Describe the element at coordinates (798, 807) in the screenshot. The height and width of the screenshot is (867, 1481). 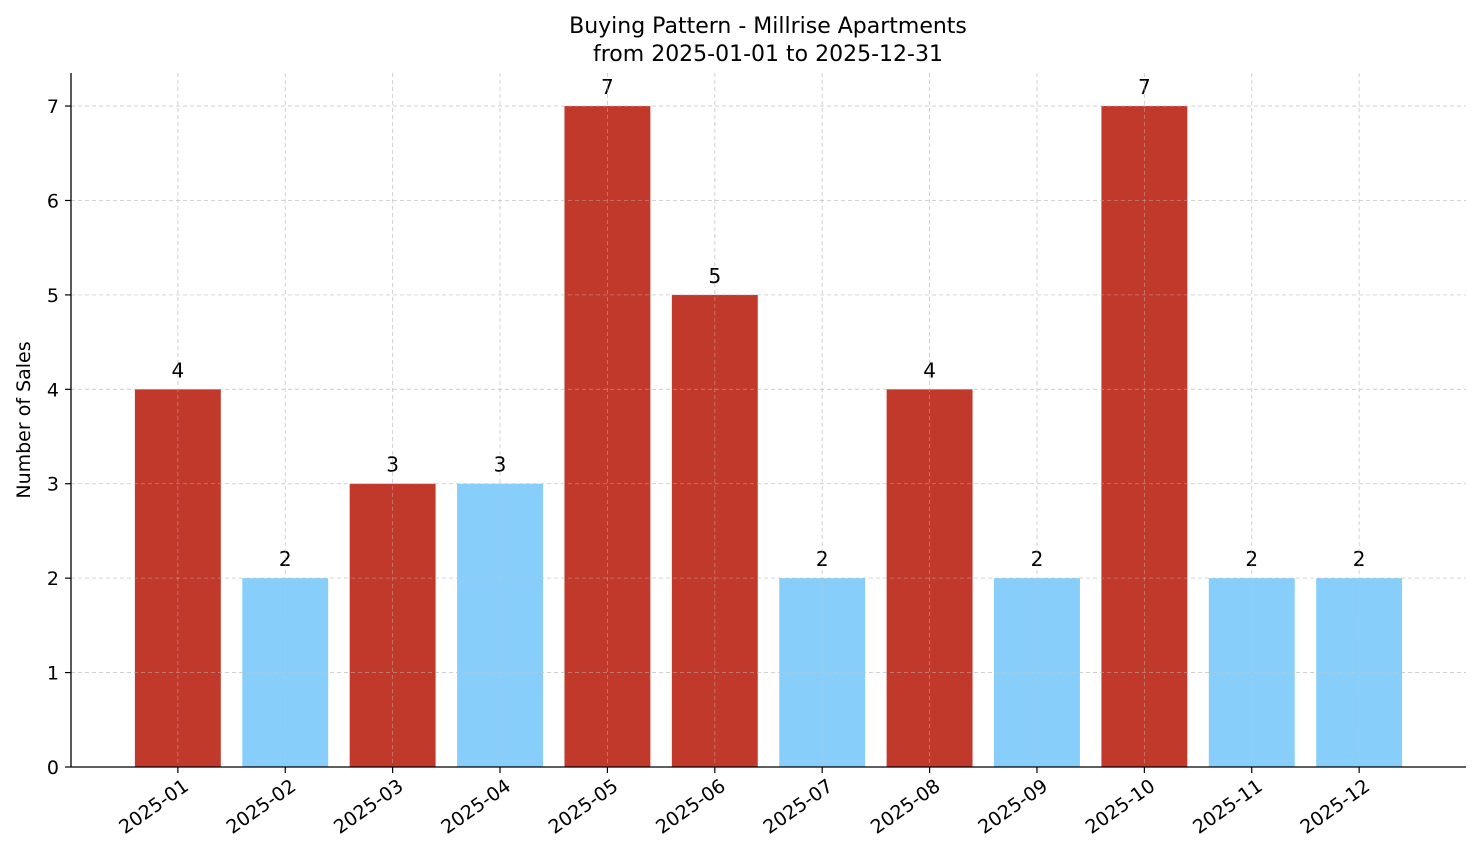
I see `x-tick-label: 2025-07` at that location.